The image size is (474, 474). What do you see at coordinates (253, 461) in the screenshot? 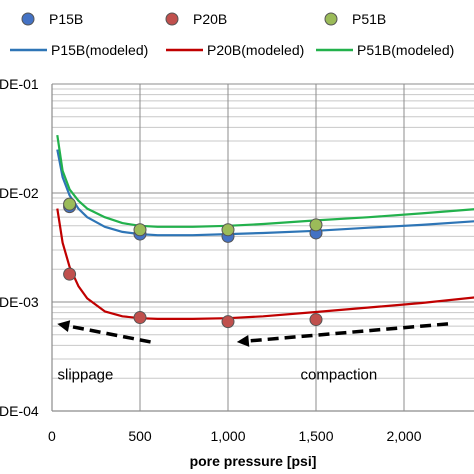
I see `x-axis-title: pore pressure [psi]` at bounding box center [253, 461].